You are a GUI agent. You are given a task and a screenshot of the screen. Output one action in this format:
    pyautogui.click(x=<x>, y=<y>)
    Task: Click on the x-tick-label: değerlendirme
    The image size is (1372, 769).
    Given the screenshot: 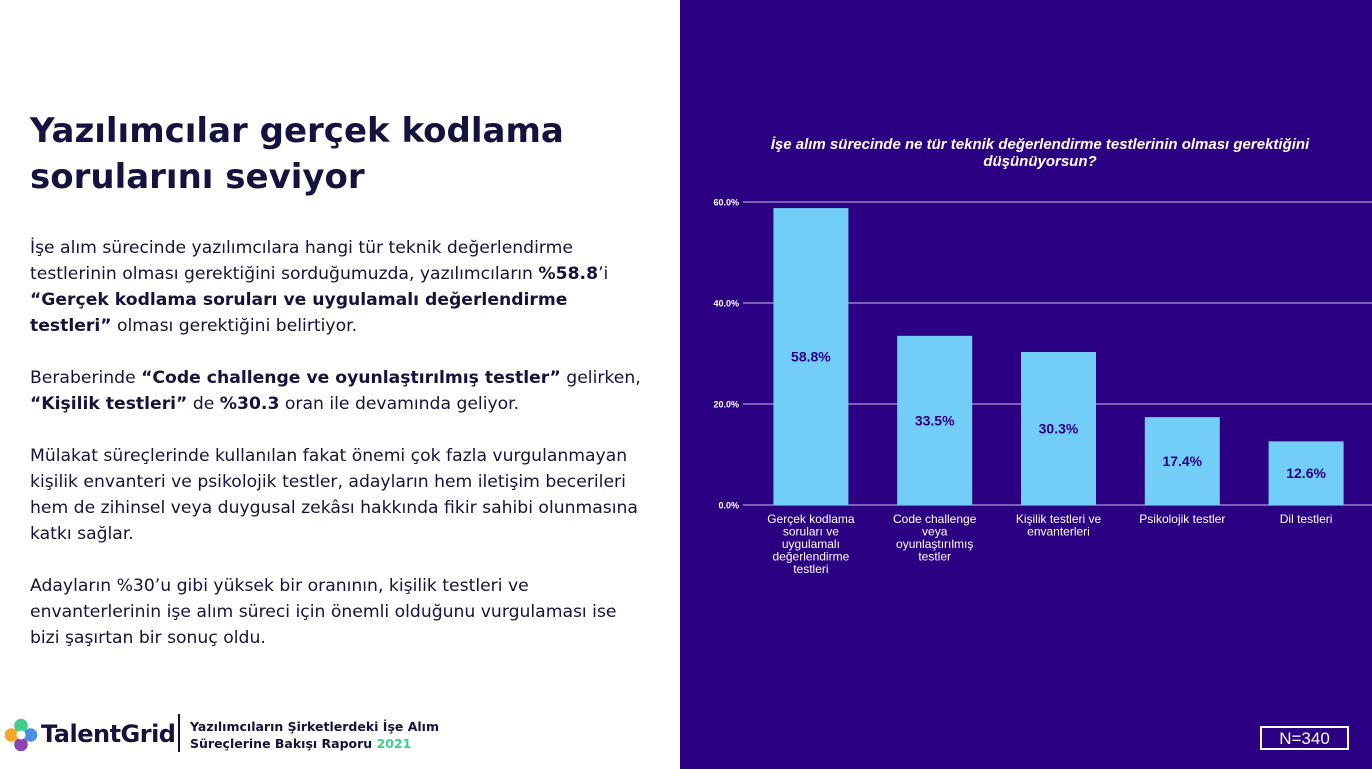 What is the action you would take?
    pyautogui.click(x=811, y=557)
    